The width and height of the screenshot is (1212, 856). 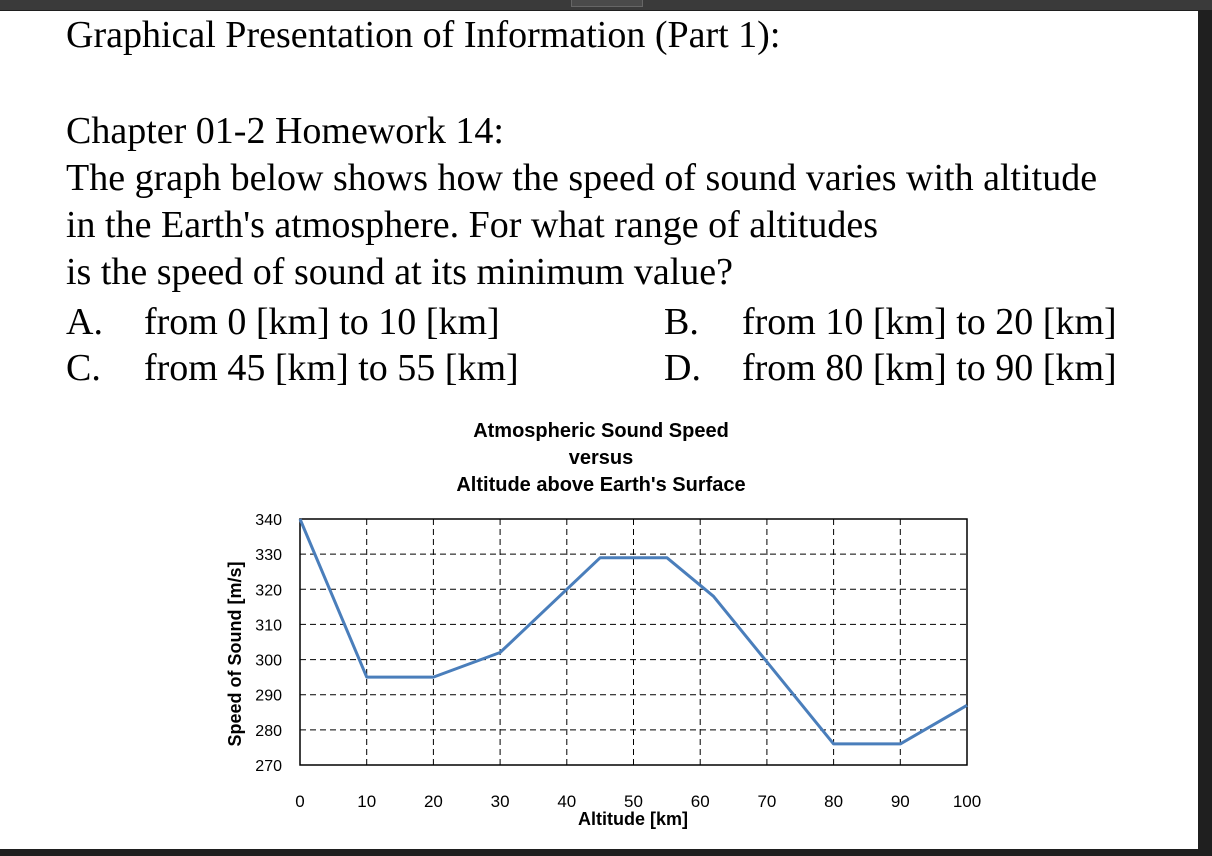 I want to click on y-tick-label-300: 300, so click(x=268, y=661).